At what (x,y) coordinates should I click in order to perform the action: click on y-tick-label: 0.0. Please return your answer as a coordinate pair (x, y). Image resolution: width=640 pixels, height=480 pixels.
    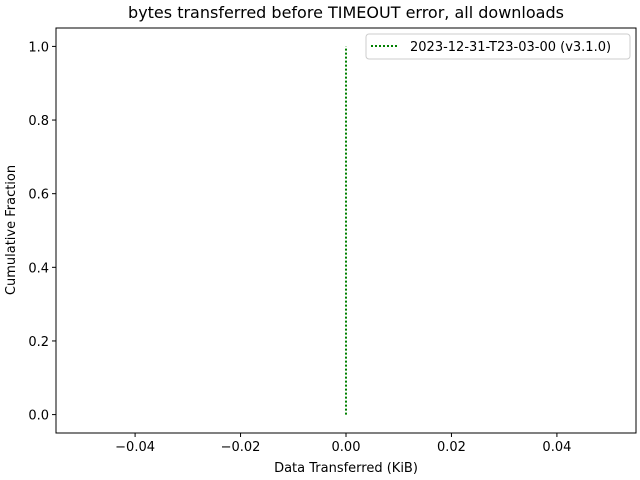
    Looking at the image, I should click on (38, 416).